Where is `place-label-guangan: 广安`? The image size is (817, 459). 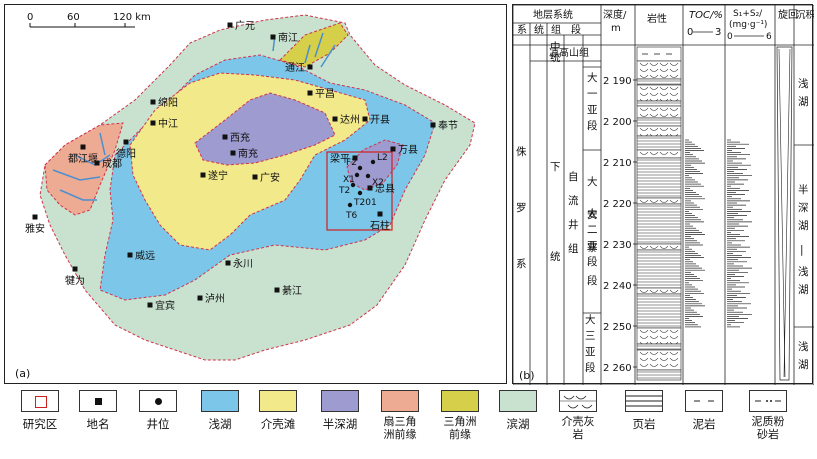
place-label-guangan: 广安 is located at coordinates (270, 177).